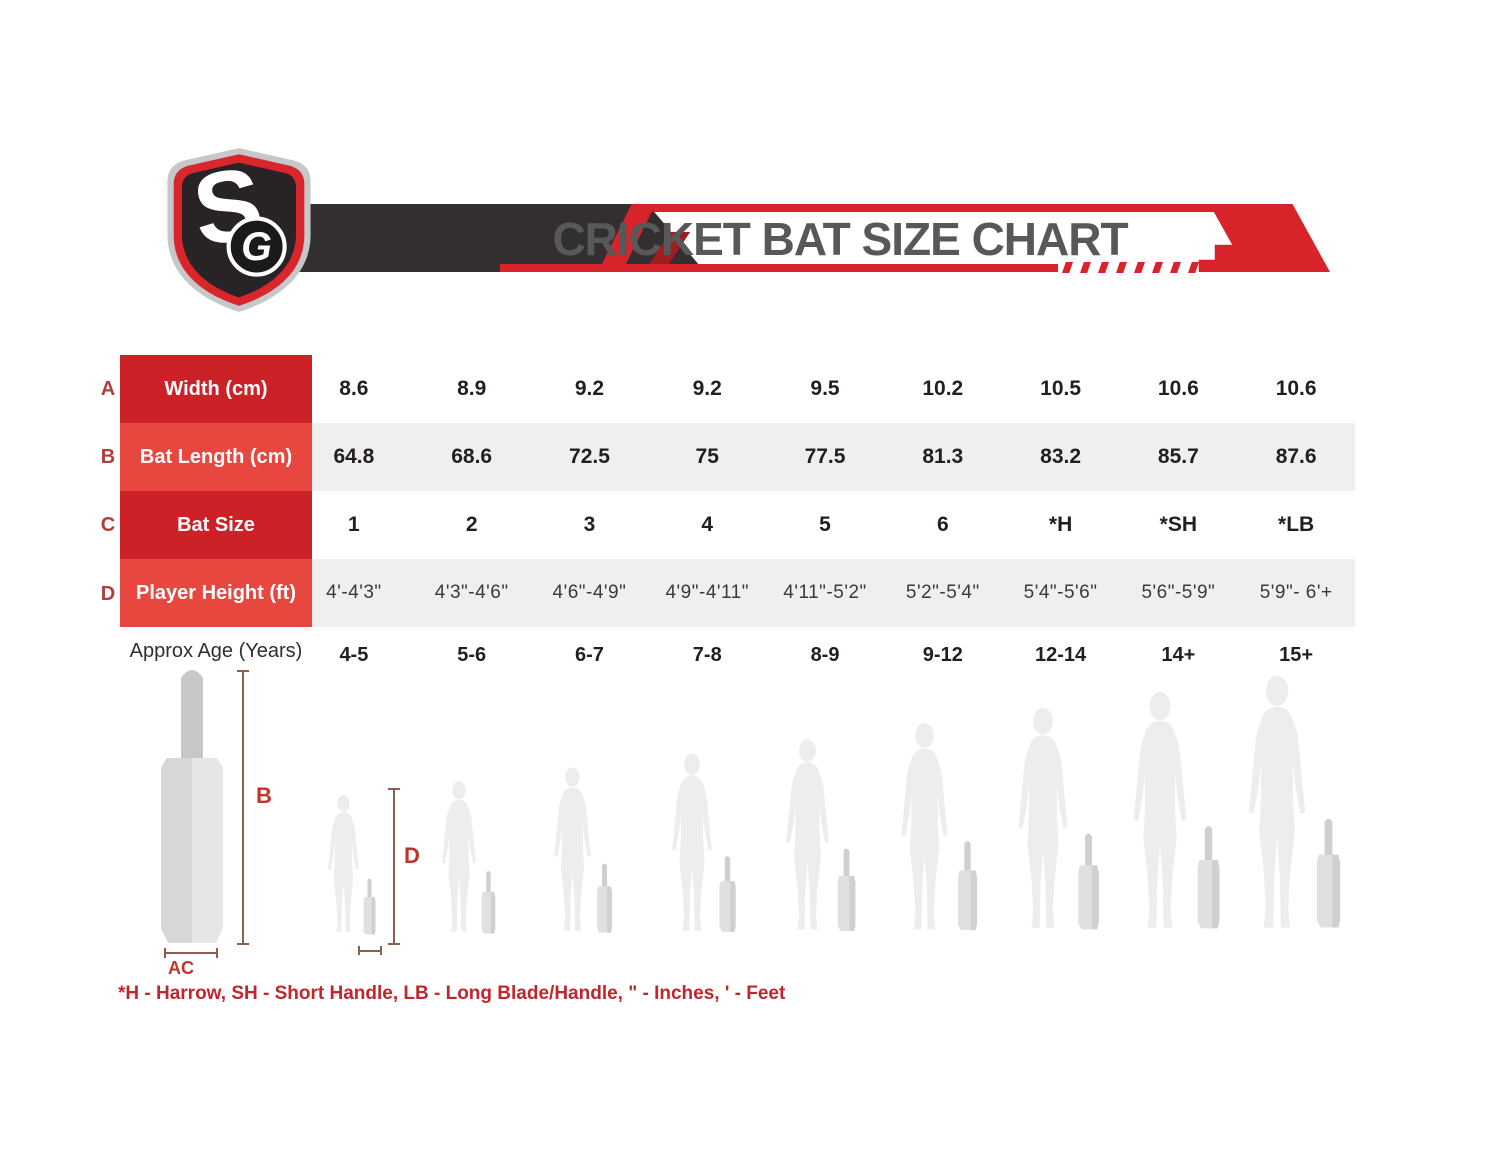 This screenshot has width=1500, height=1159. What do you see at coordinates (943, 388) in the screenshot?
I see `width-value: 10.2` at bounding box center [943, 388].